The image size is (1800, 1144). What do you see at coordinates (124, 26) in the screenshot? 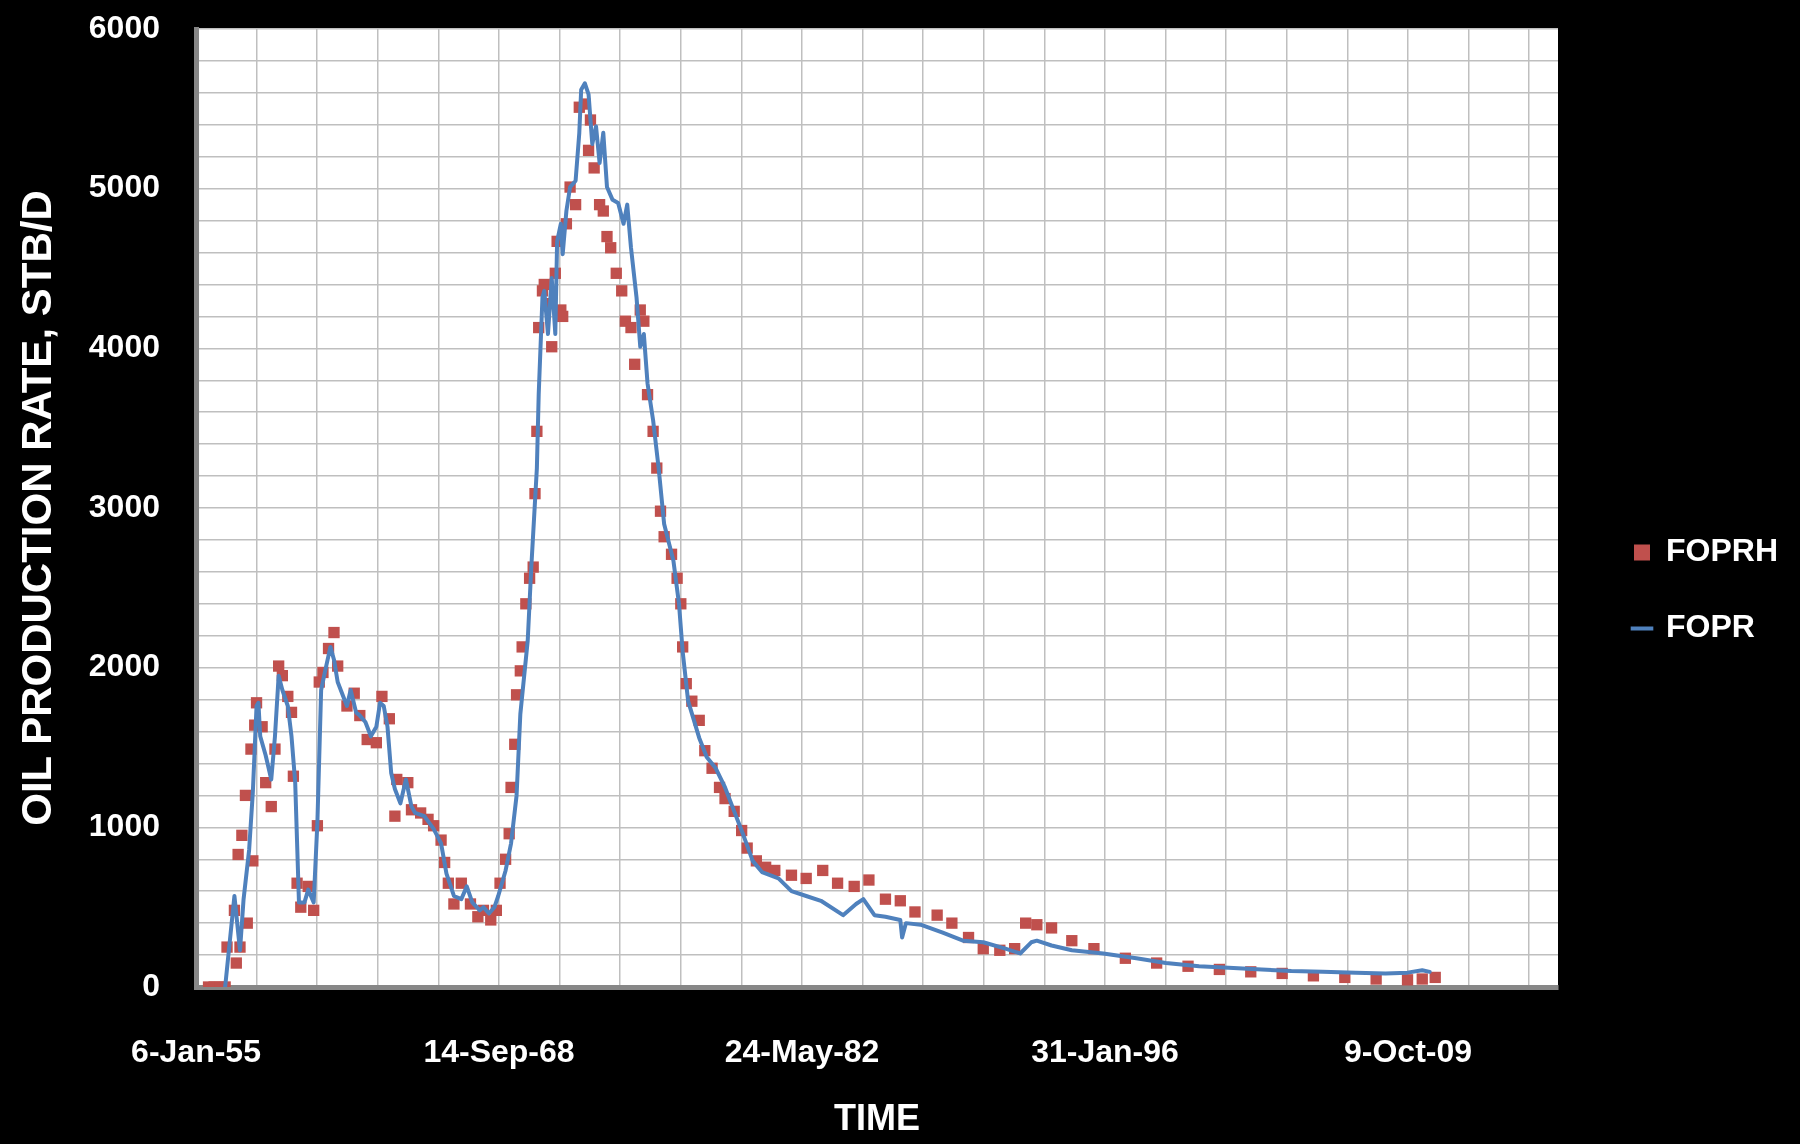
I see `y-tick-label: 6000` at bounding box center [124, 26].